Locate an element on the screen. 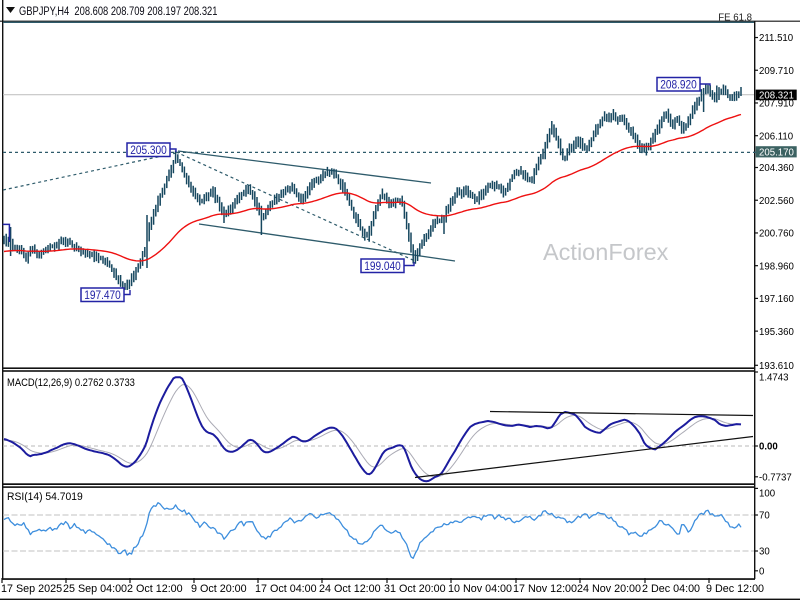  svg-text: 17 Nov 12:00 is located at coordinates (545, 589).